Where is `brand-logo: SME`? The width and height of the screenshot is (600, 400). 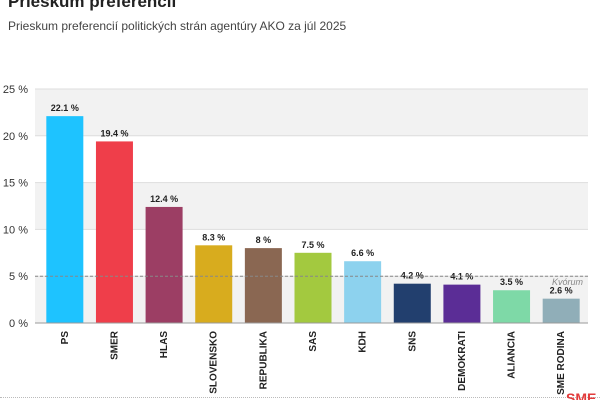
brand-logo: SME is located at coordinates (581, 395).